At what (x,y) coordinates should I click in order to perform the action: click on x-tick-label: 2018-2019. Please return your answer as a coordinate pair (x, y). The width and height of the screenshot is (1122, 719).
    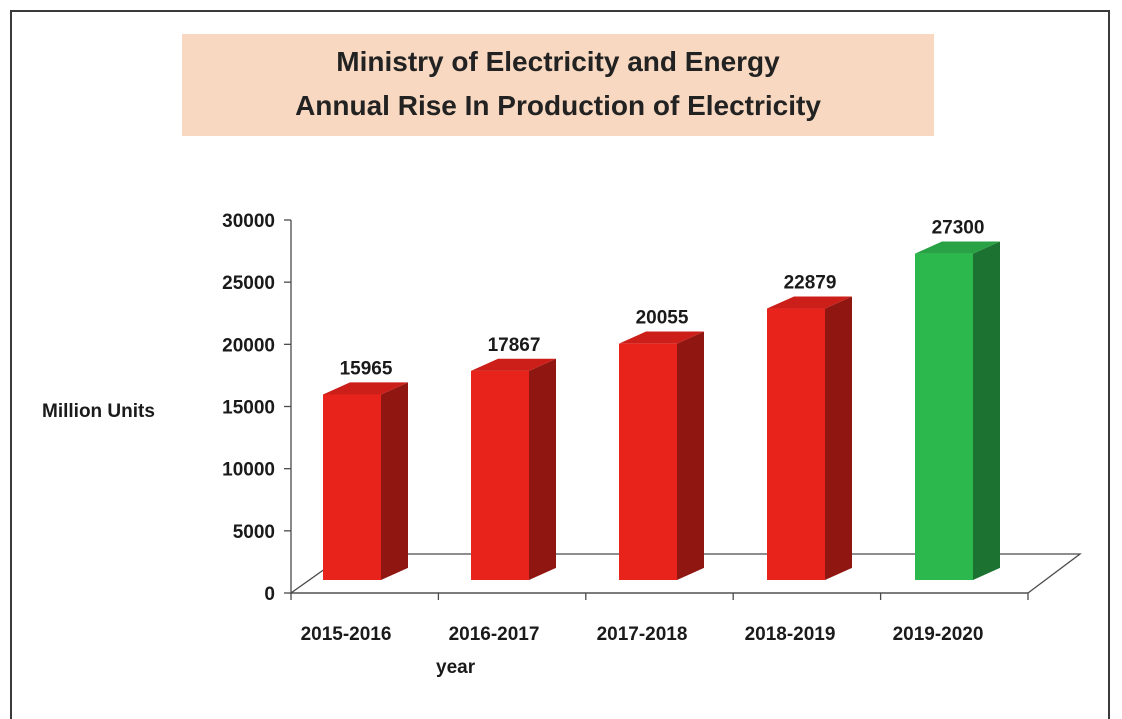
    Looking at the image, I should click on (790, 634).